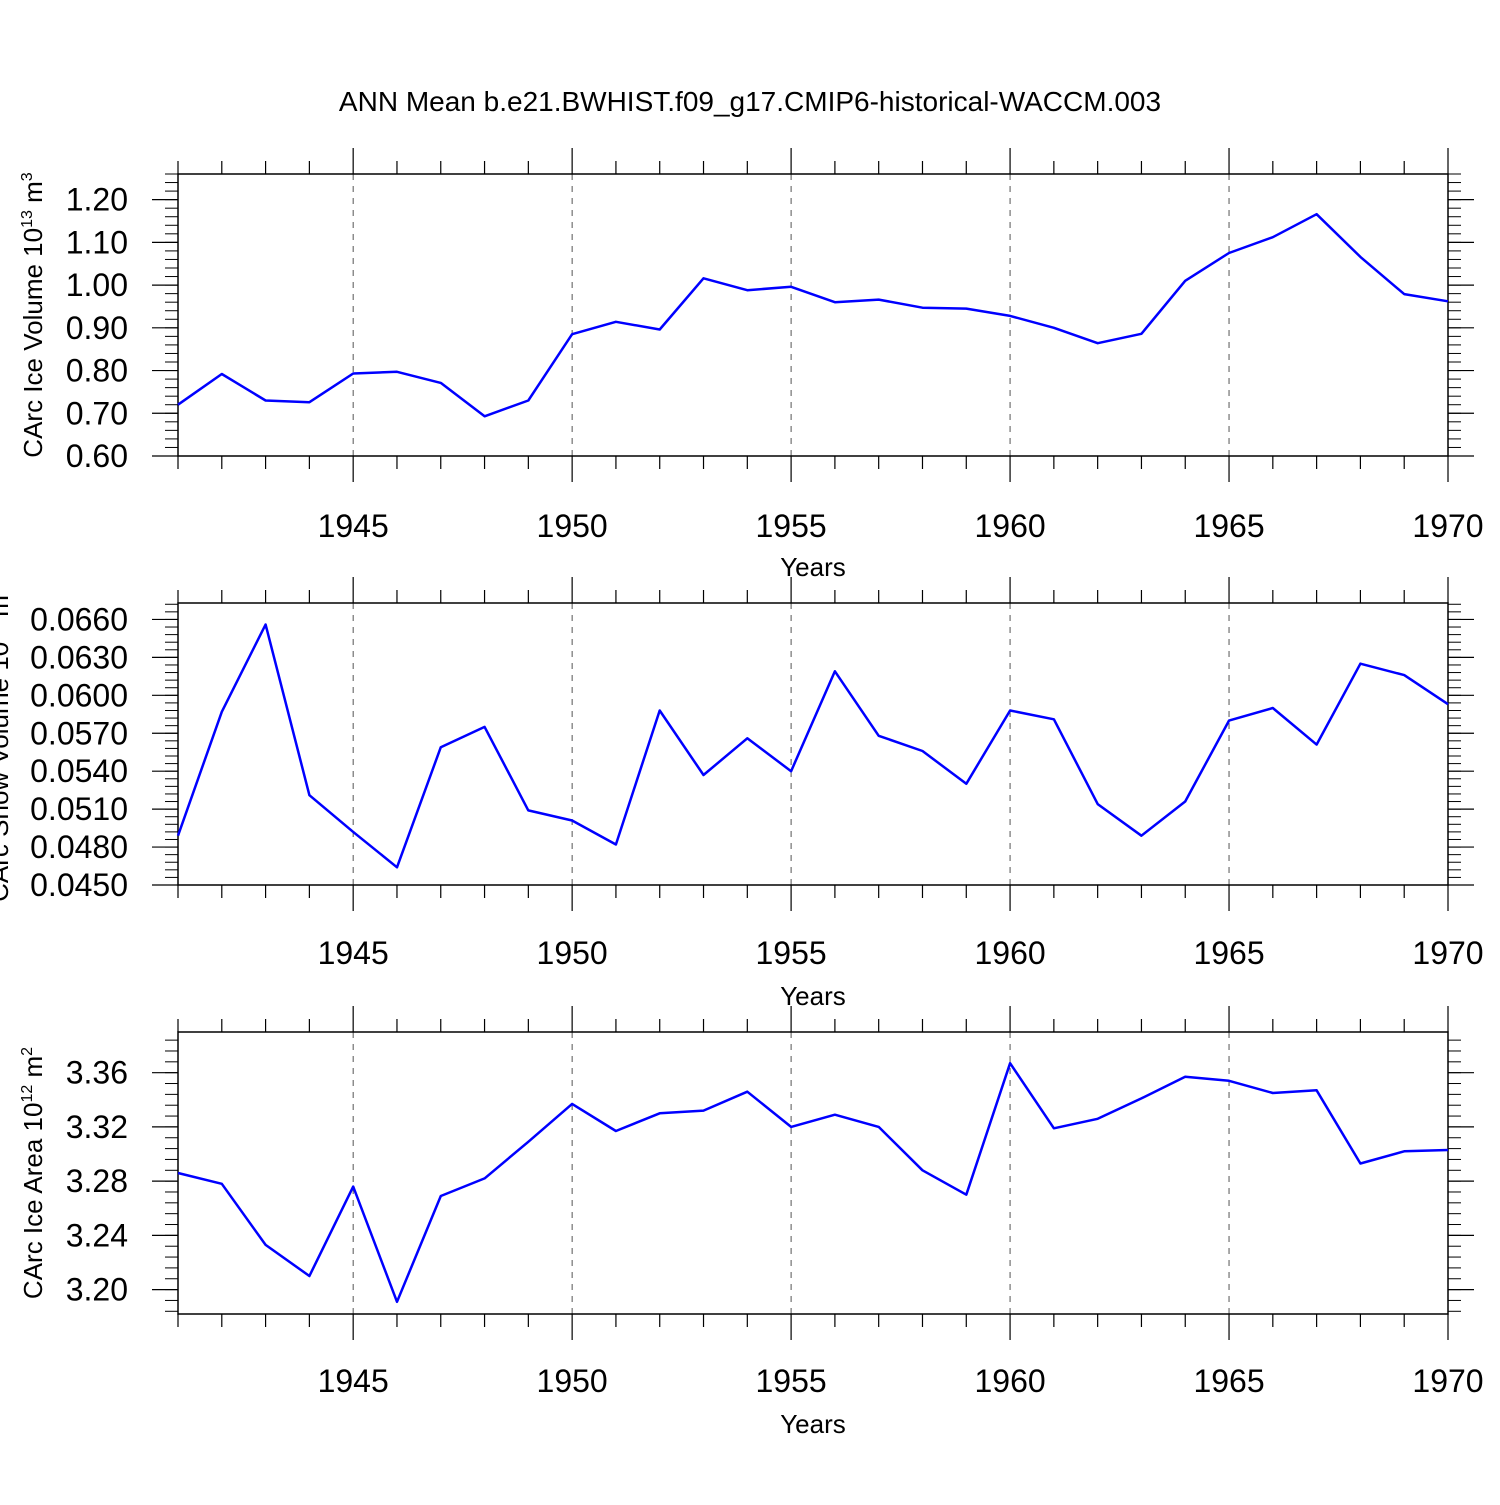  I want to click on x-tick-label: 1965, so click(1228, 953).